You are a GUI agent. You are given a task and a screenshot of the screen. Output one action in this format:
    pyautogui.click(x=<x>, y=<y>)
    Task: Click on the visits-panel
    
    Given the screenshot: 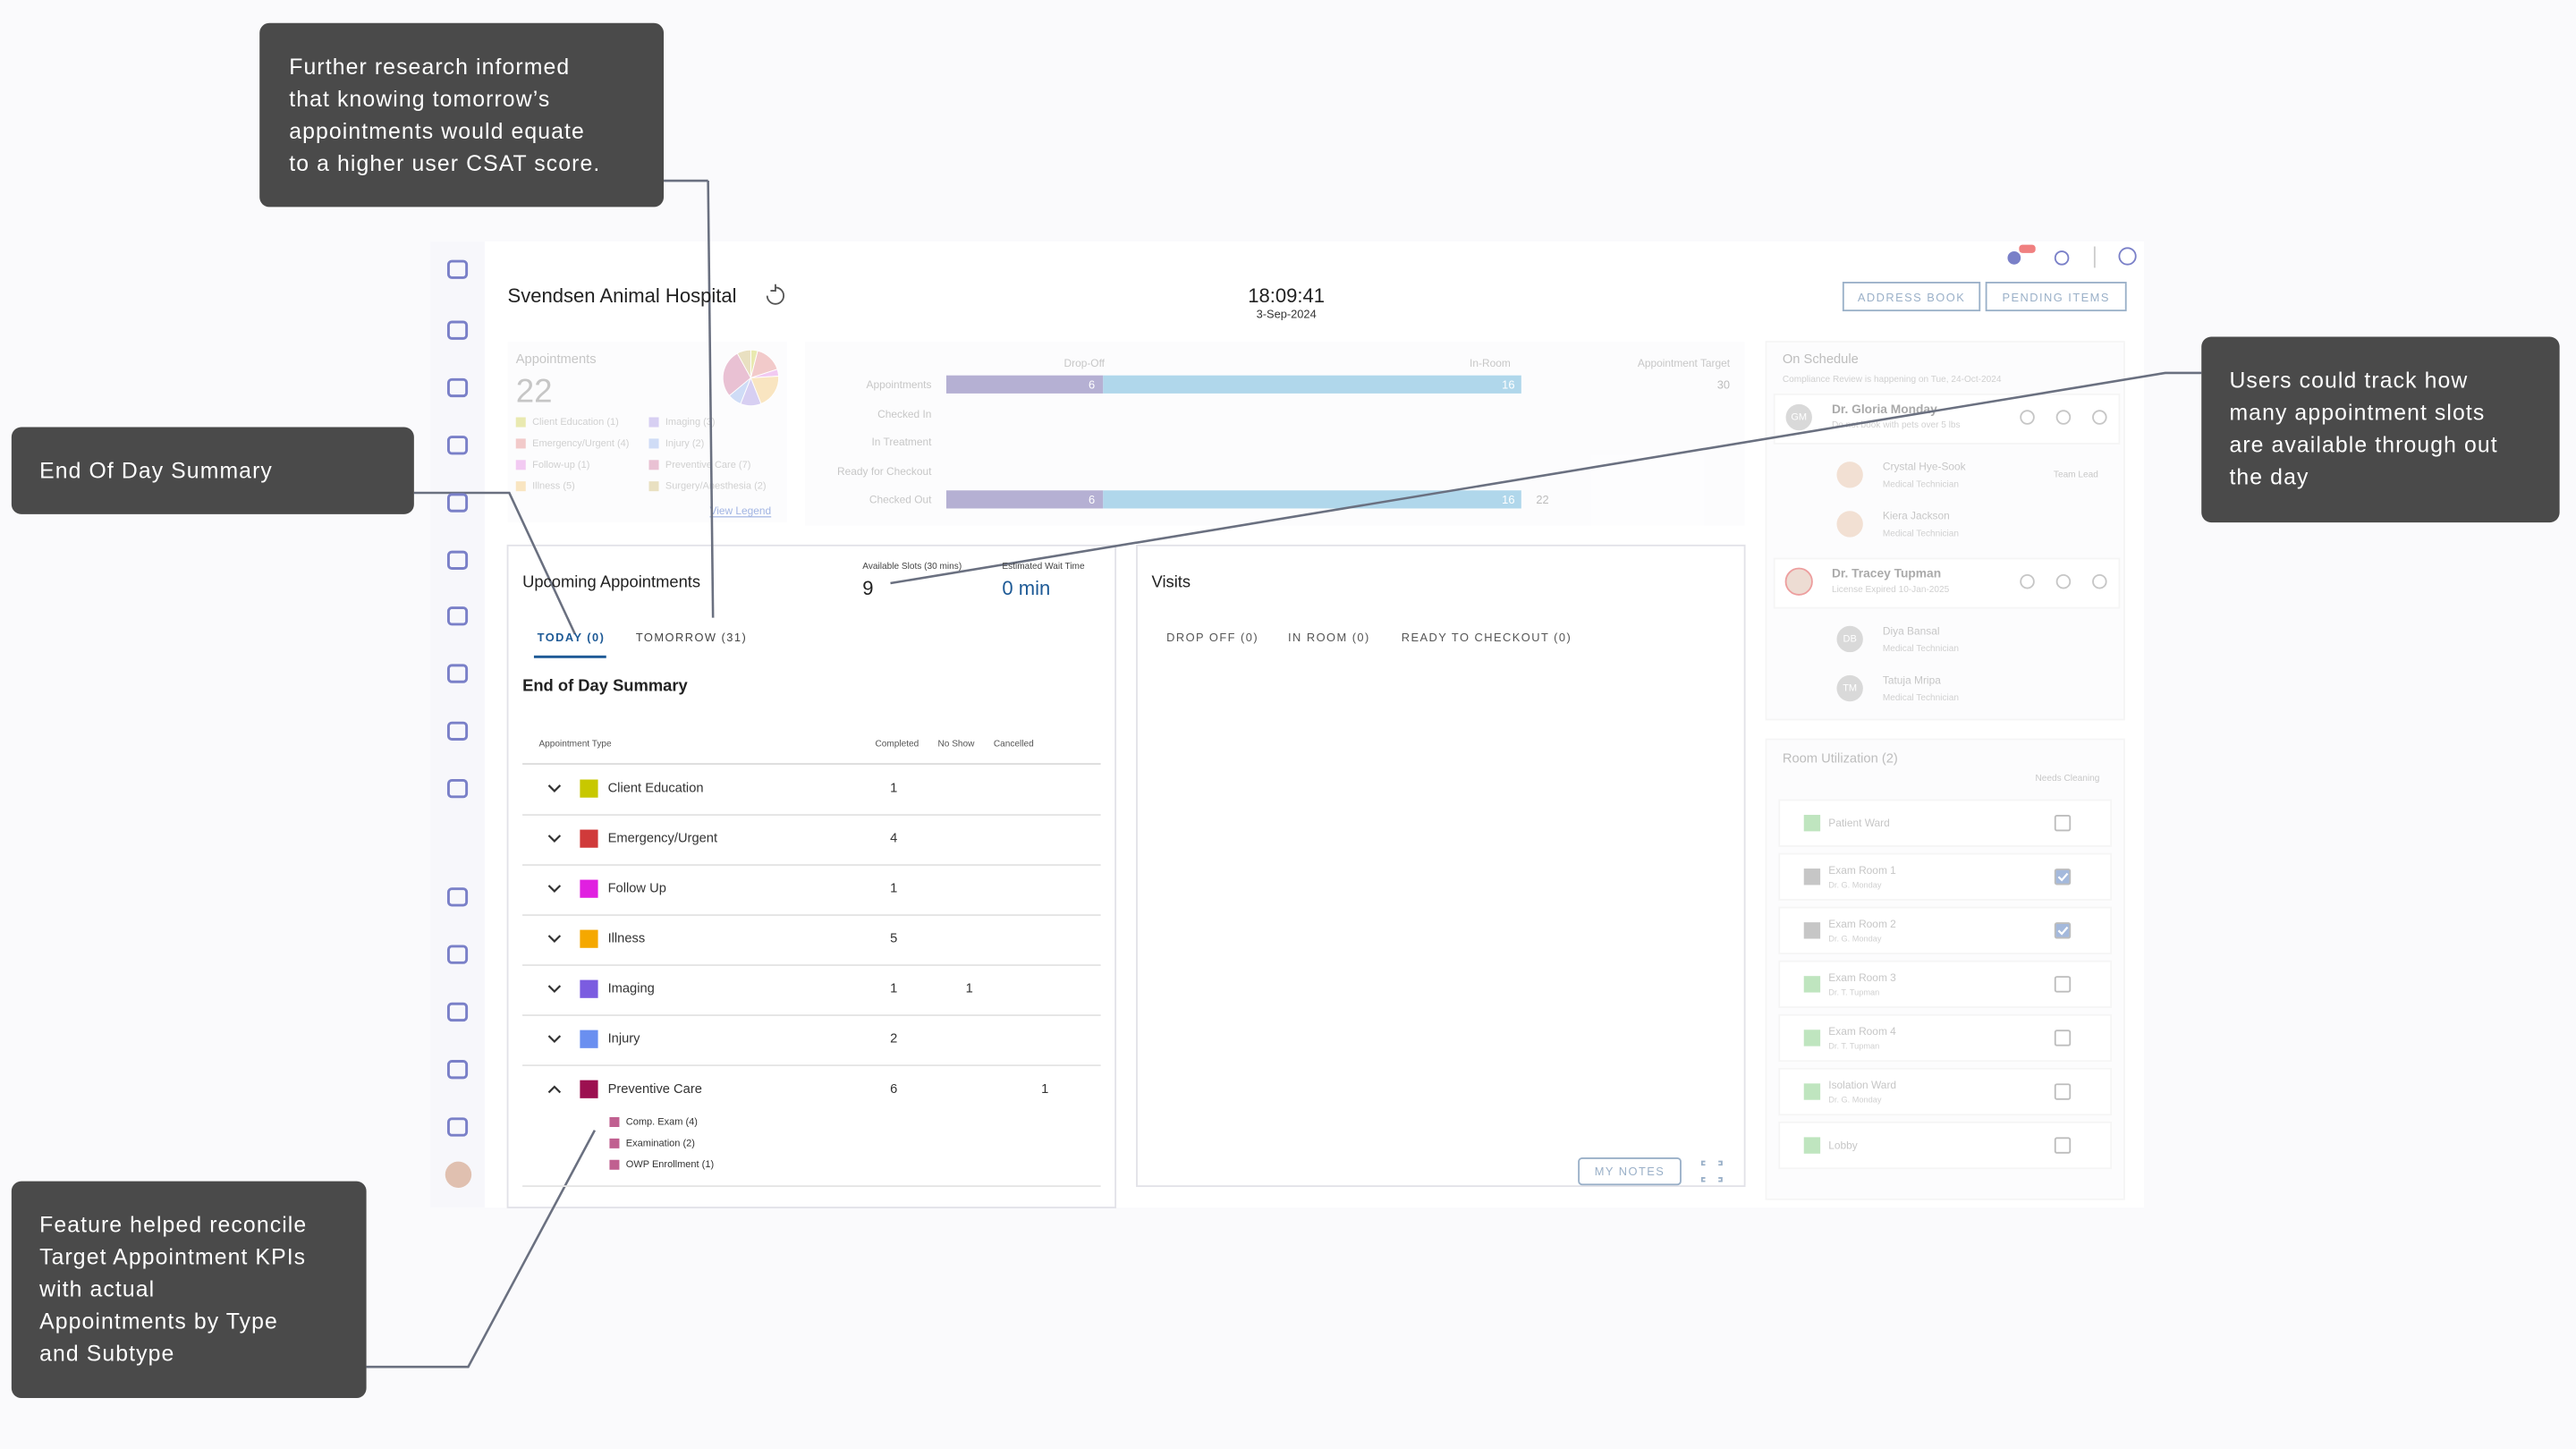 What is the action you would take?
    pyautogui.click(x=1441, y=866)
    